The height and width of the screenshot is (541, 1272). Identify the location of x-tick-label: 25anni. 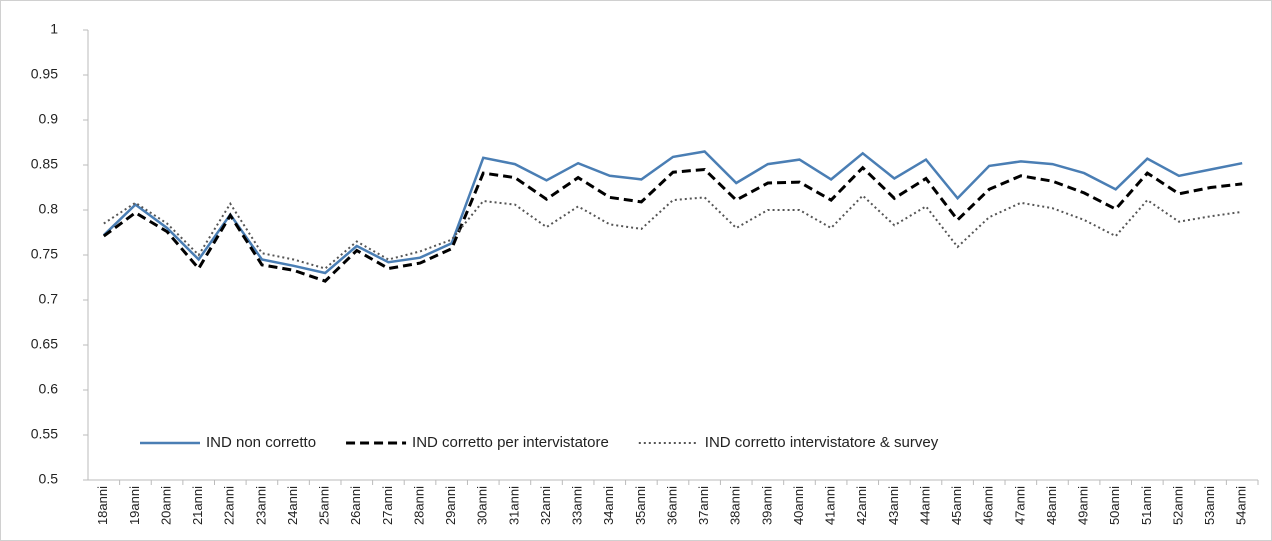
(324, 505).